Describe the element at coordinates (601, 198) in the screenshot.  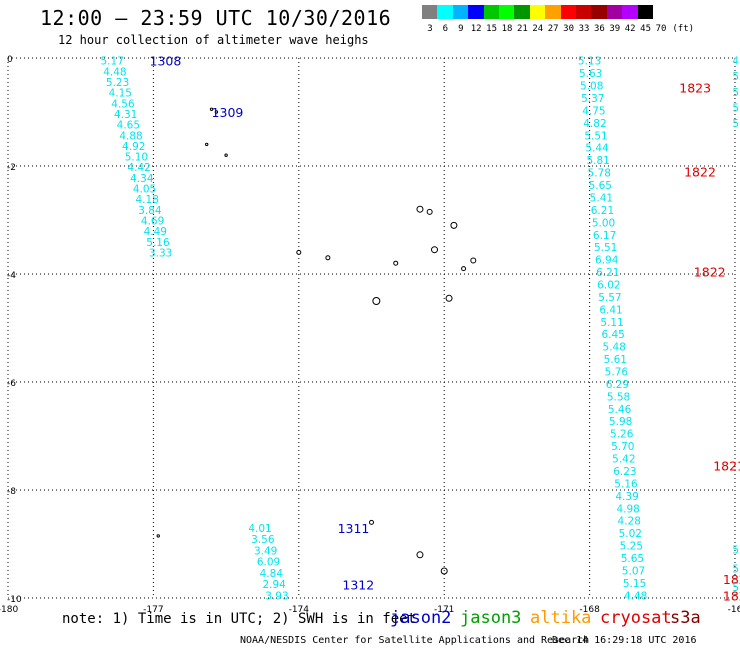
I see `wave-height-label: 5.41` at that location.